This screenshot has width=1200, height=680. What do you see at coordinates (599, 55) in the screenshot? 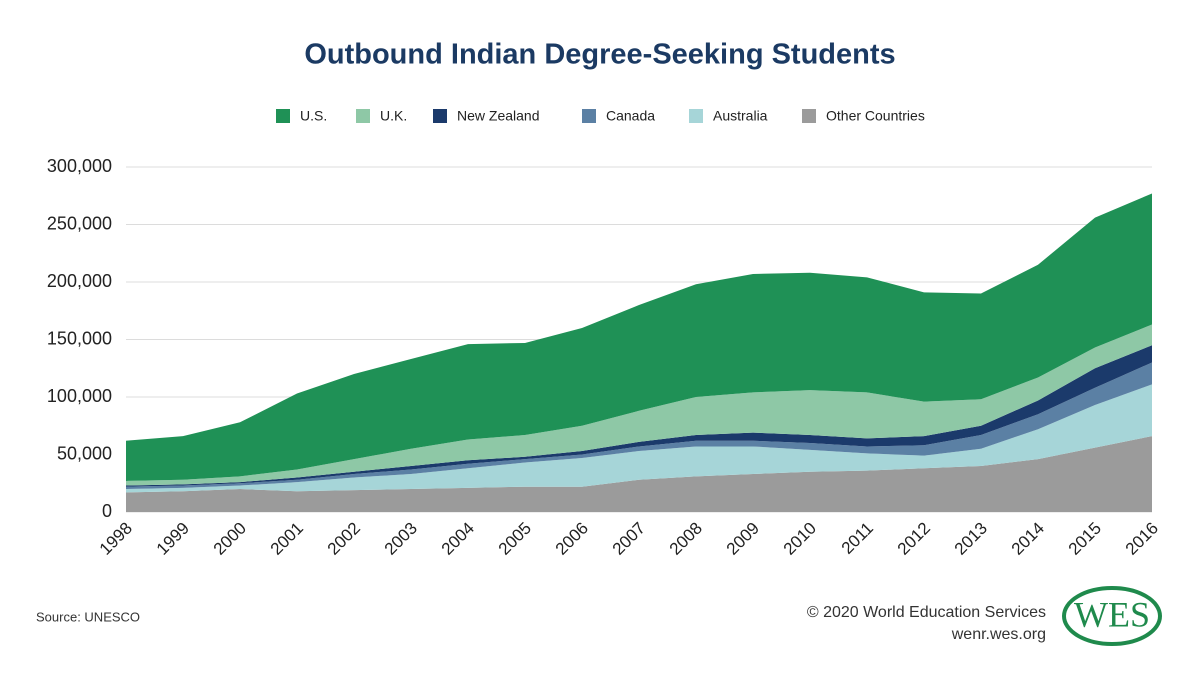
I see `chart-title: Outbound Indian Degree-Seeking Students` at bounding box center [599, 55].